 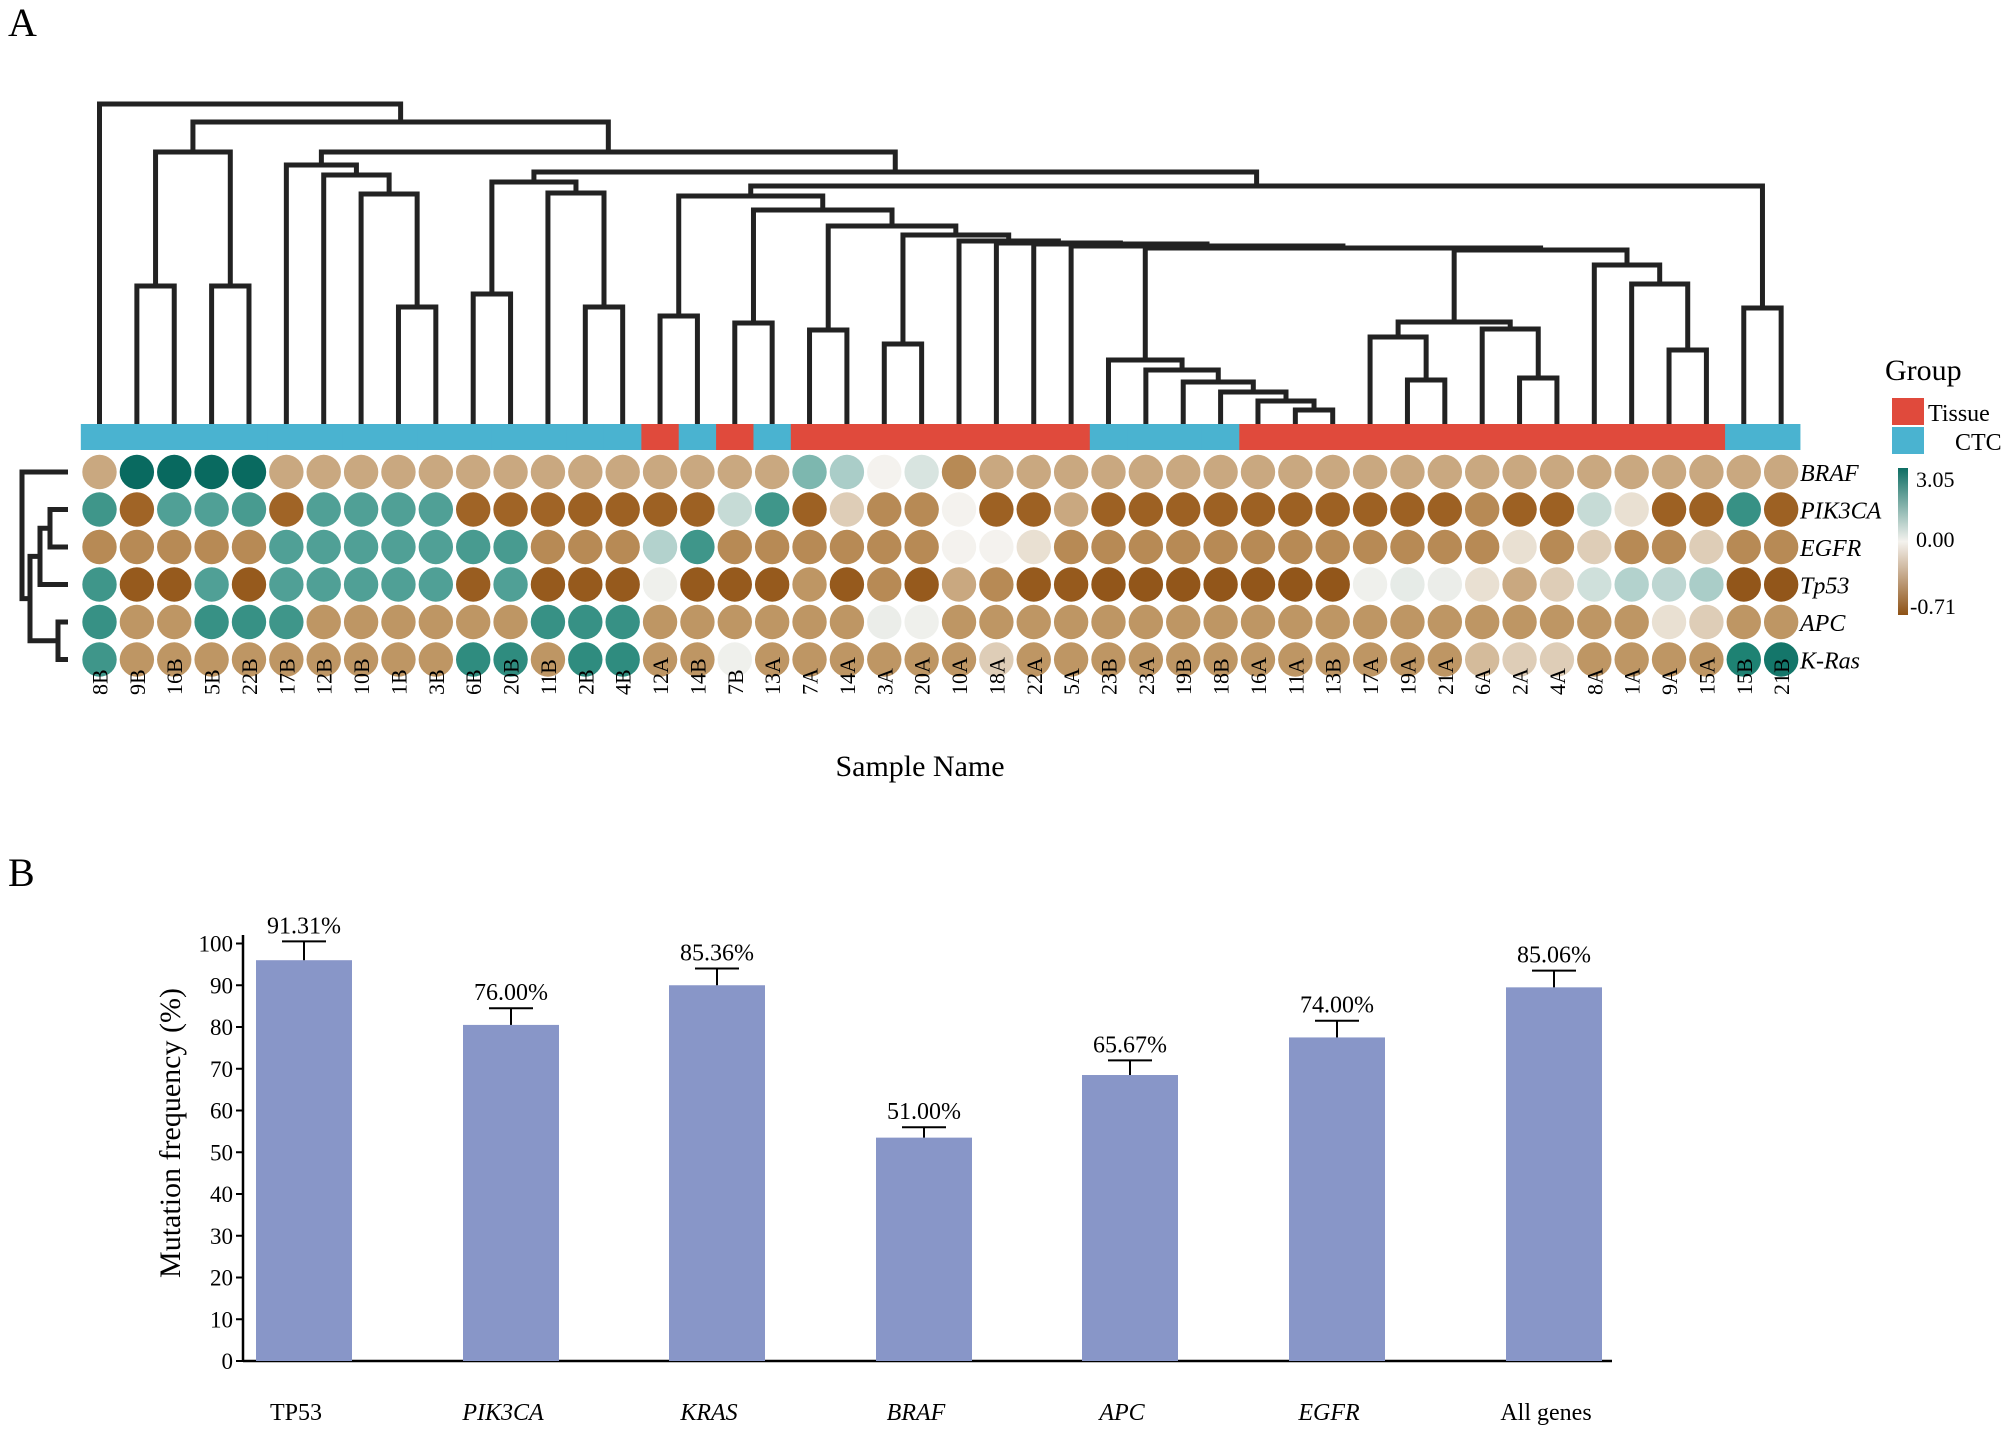 I want to click on panel-b-label: B, so click(x=21, y=872).